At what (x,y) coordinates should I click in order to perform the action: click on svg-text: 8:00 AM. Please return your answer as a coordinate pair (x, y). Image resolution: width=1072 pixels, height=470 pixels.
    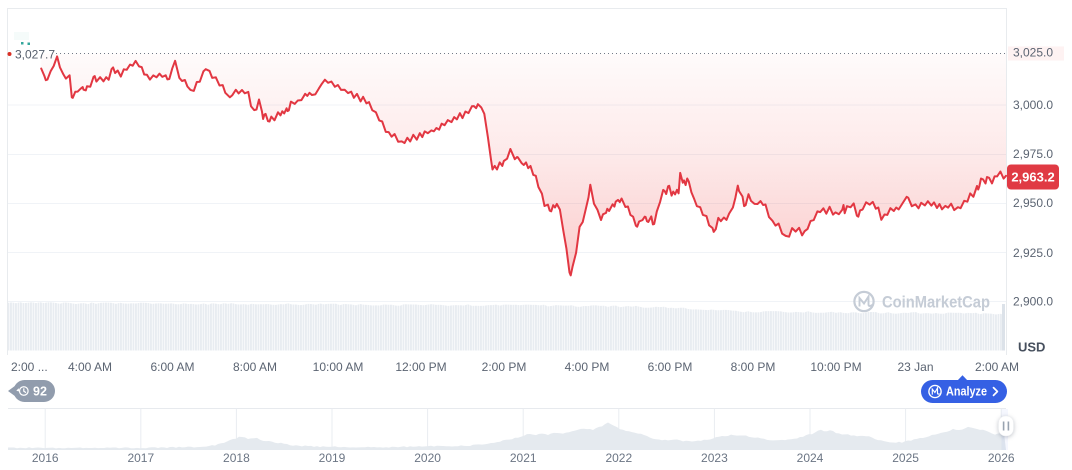
    Looking at the image, I should click on (255, 367).